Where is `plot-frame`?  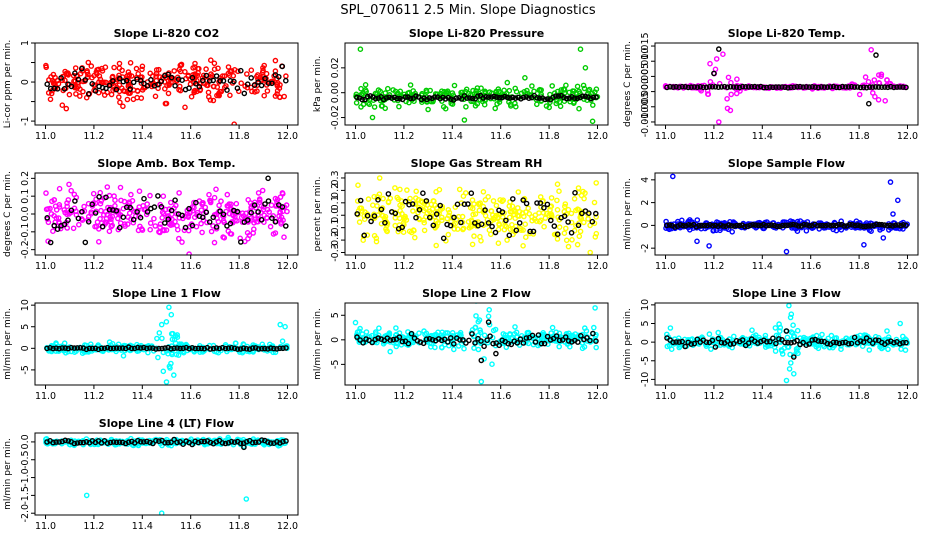
plot-frame is located at coordinates (476, 344).